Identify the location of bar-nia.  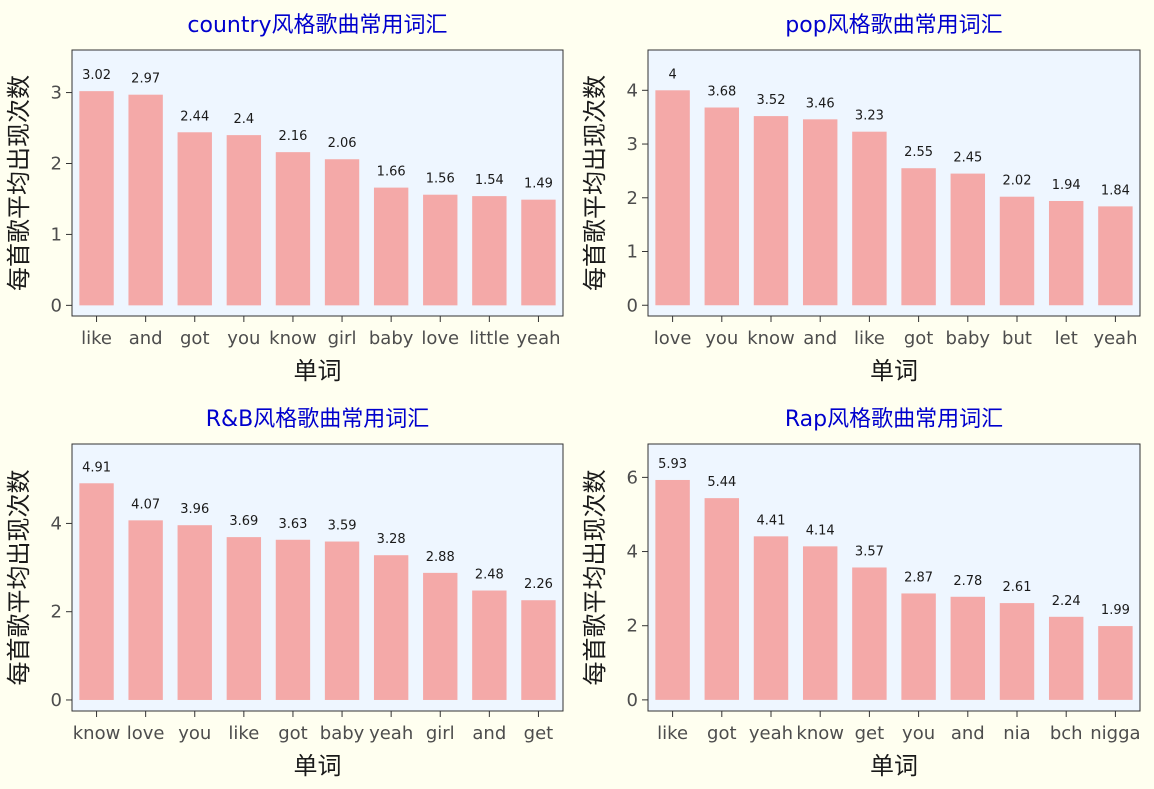
(1017, 651).